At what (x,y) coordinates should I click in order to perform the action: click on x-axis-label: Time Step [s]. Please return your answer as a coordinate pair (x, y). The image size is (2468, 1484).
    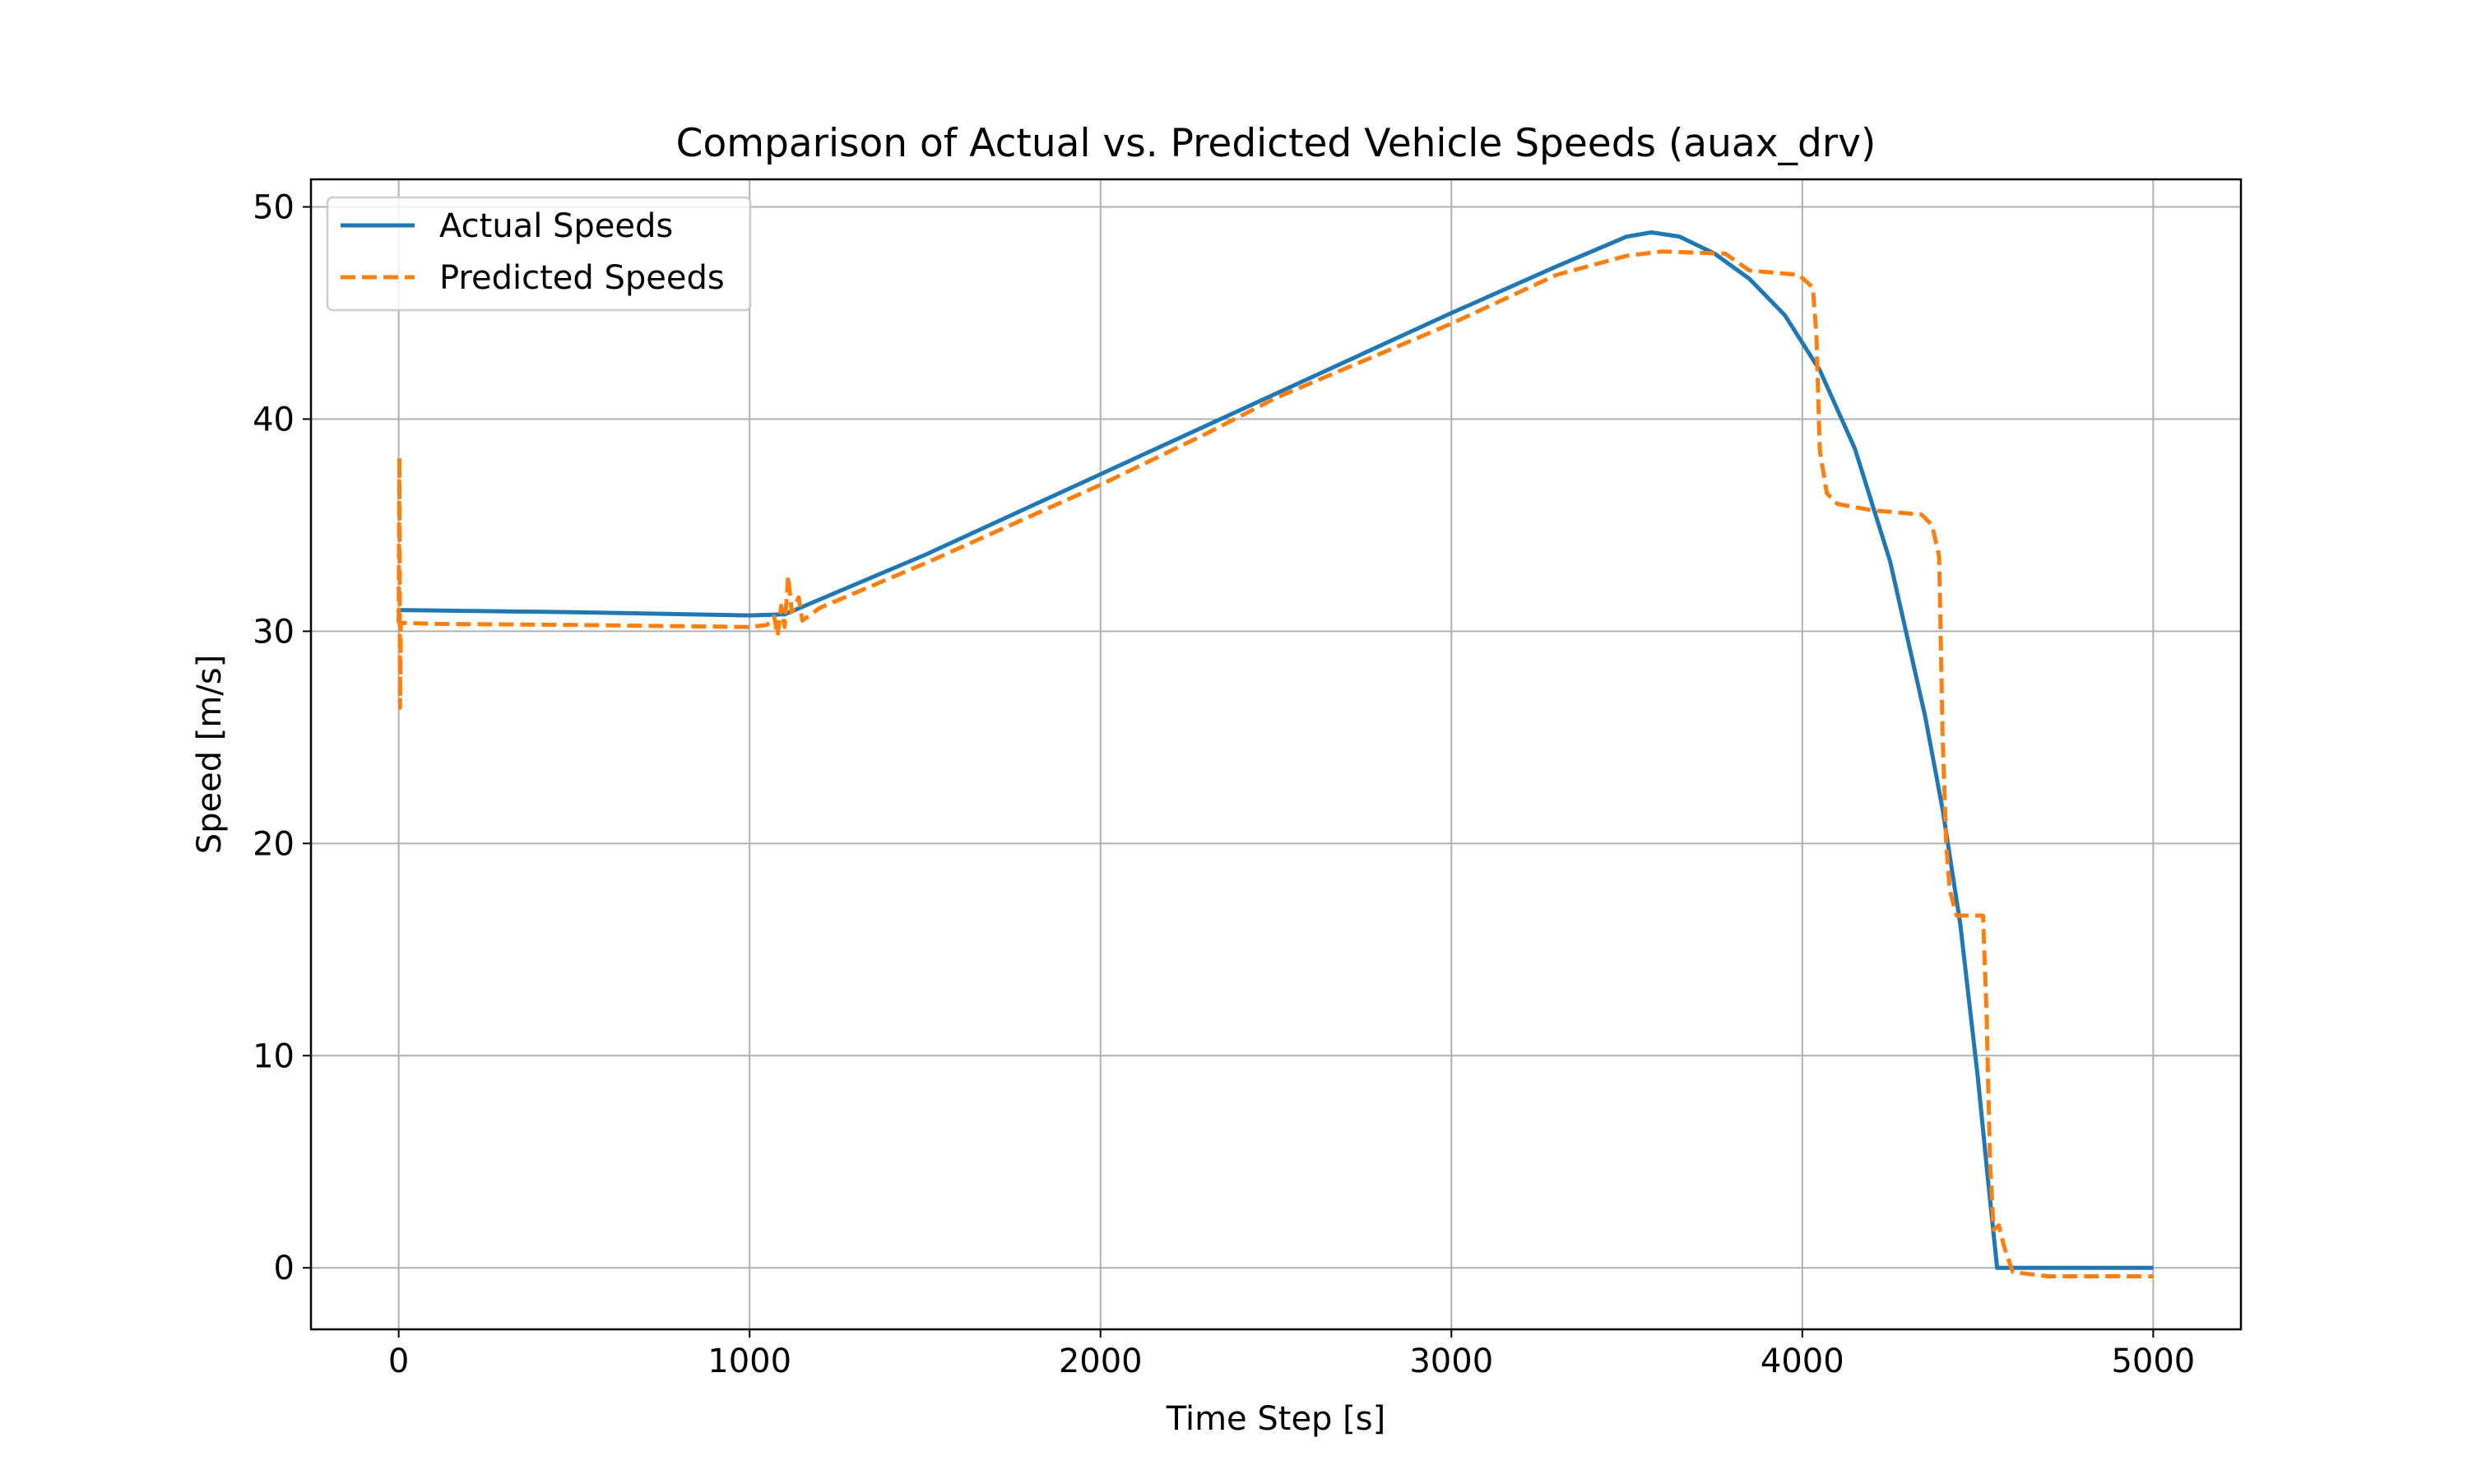
    Looking at the image, I should click on (1275, 1419).